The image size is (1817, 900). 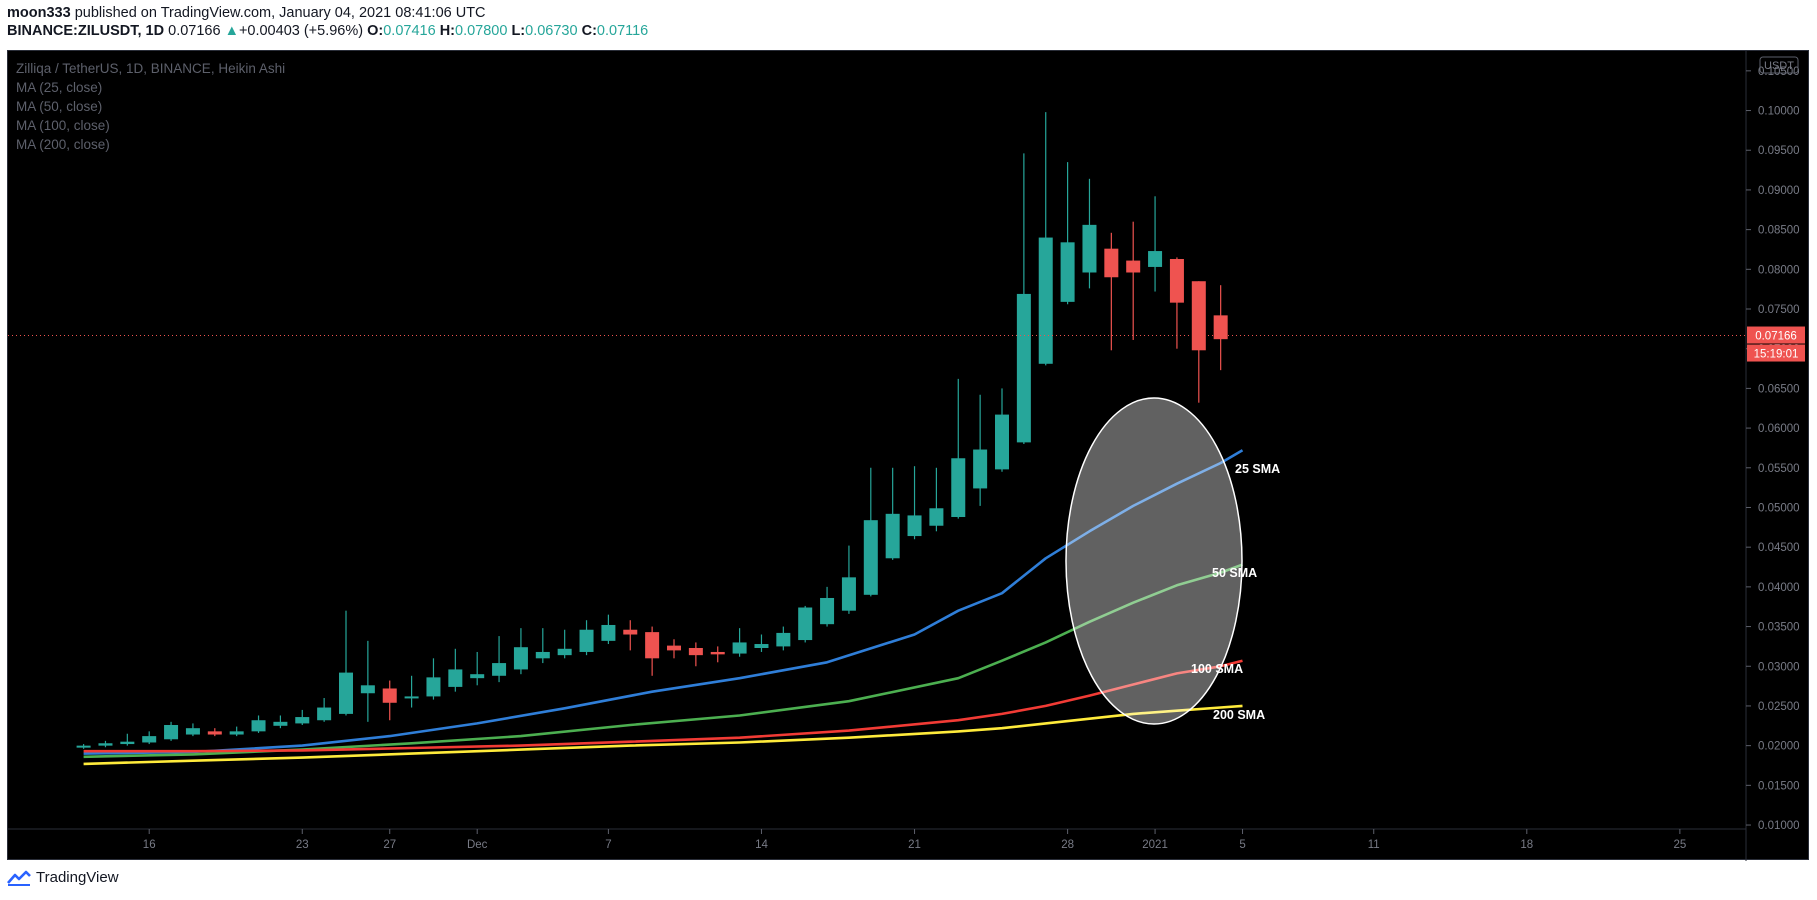 What do you see at coordinates (1779, 429) in the screenshot?
I see `y-tick-label-10: 0.06000` at bounding box center [1779, 429].